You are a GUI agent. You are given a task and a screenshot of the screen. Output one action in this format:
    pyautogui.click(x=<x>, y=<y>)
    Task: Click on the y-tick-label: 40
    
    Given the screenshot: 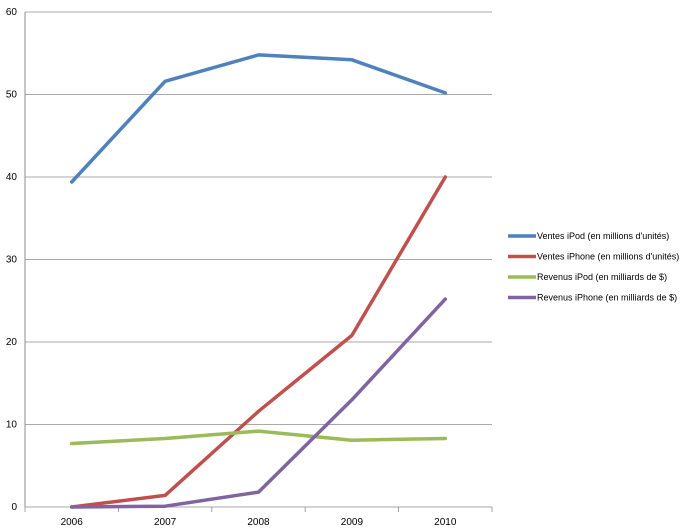 What is the action you would take?
    pyautogui.click(x=12, y=177)
    